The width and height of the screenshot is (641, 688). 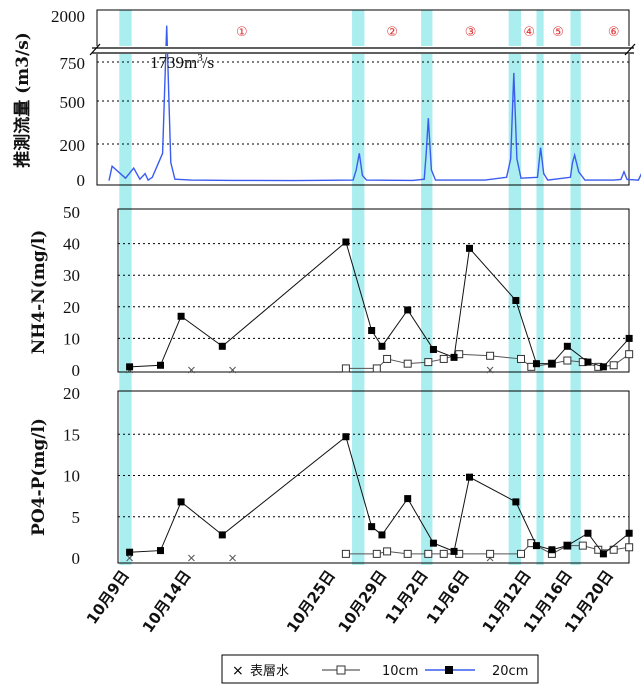 I want to click on nh4-ytick-labels: 0 10 20 30 40 50, so click(x=71, y=291).